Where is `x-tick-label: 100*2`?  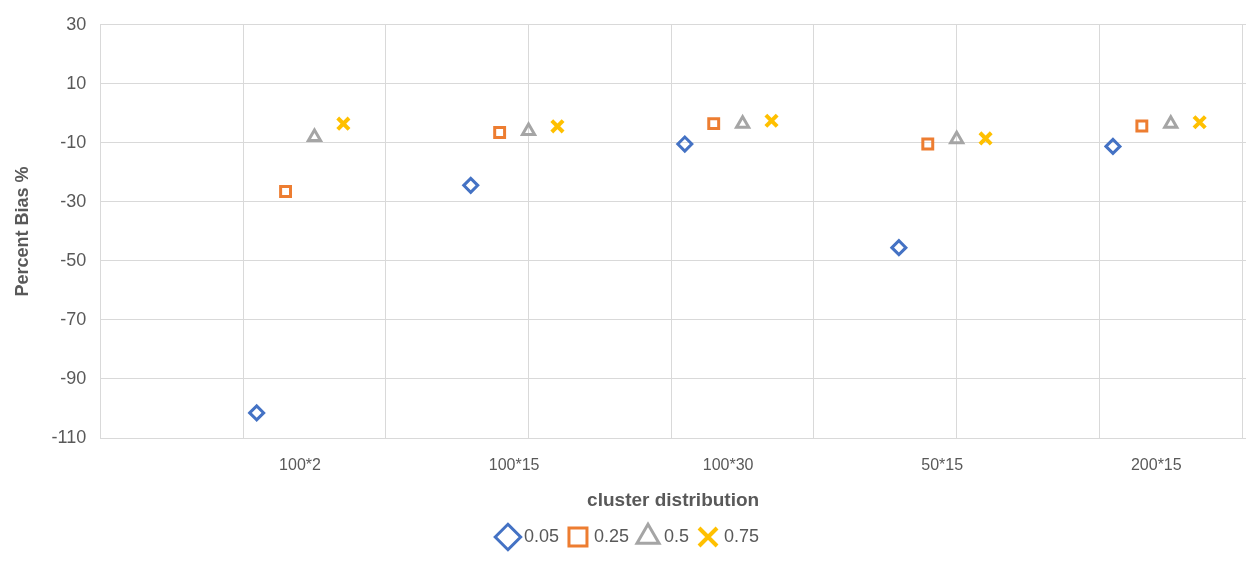 x-tick-label: 100*2 is located at coordinates (300, 465).